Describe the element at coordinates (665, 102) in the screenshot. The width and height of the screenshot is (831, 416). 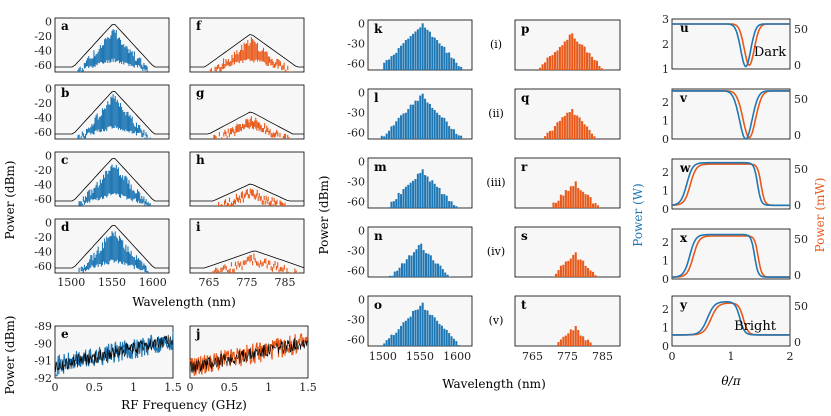
I see `ytick-left-v-0: 2` at that location.